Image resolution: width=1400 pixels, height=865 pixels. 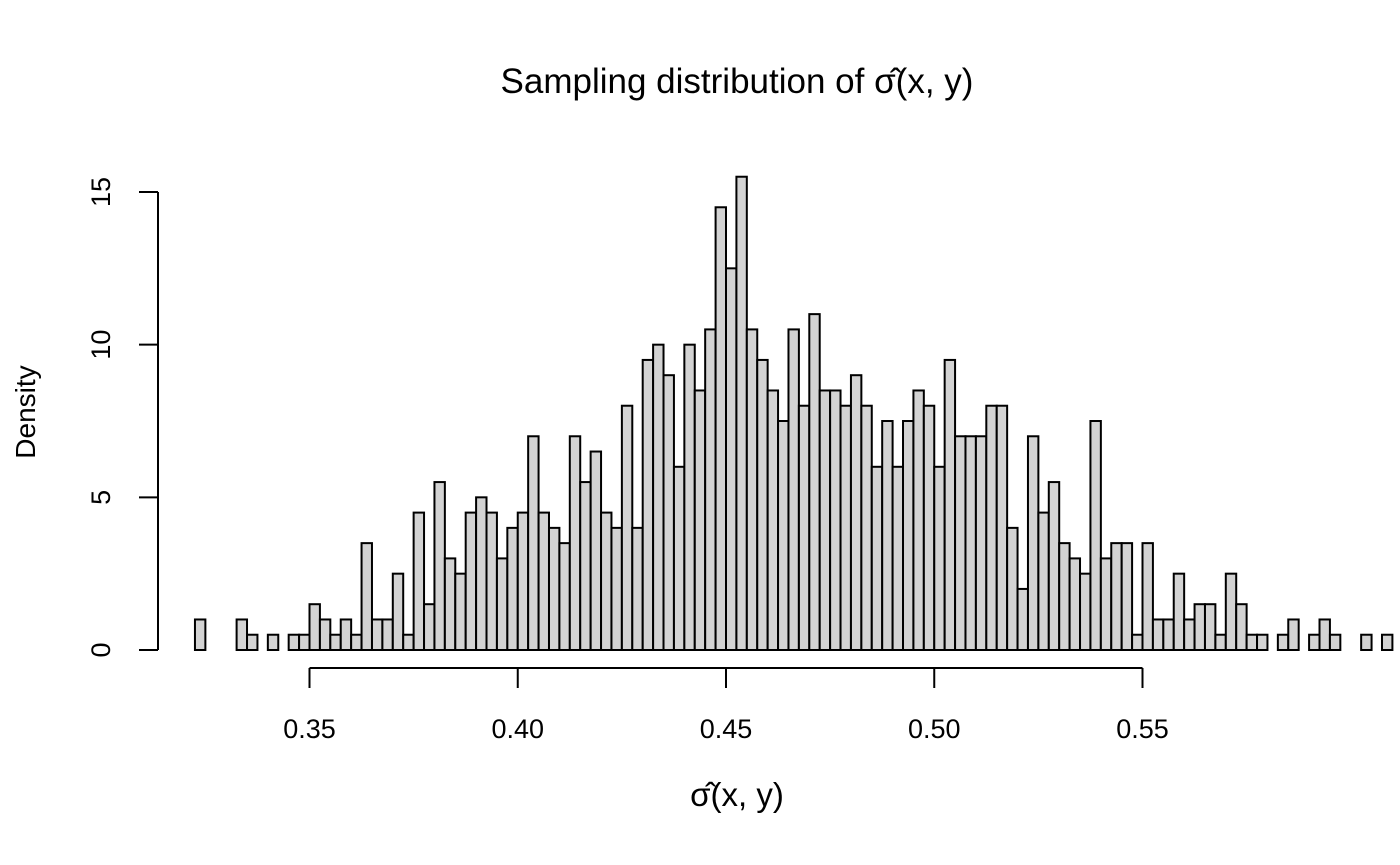 What do you see at coordinates (726, 729) in the screenshot?
I see `x-tick-label: 0.45` at bounding box center [726, 729].